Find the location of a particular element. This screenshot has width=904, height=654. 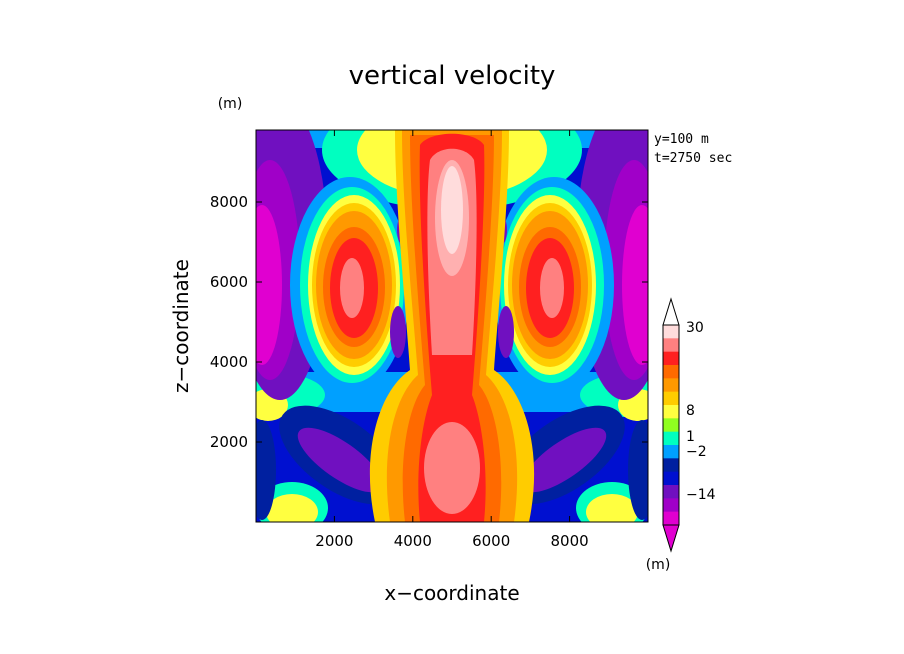

y-tick-label-6000: 6000 is located at coordinates (229, 282).